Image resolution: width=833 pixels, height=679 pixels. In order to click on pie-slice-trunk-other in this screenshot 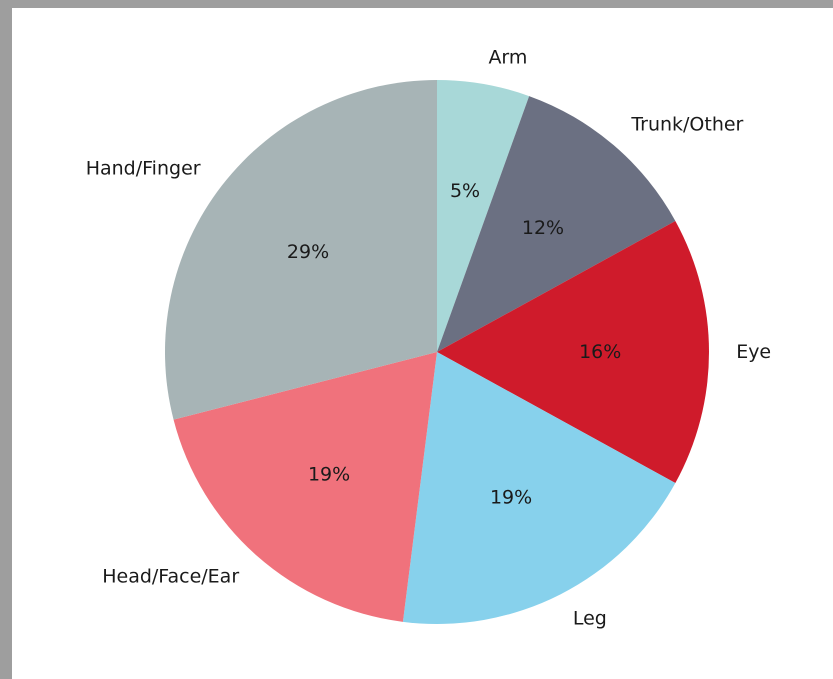, I will do `click(556, 224)`.